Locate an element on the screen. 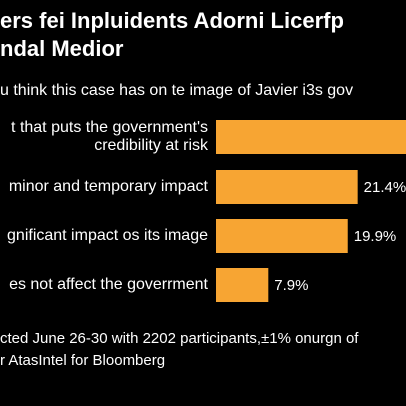 The height and width of the screenshot is (406, 406). value-label: 21.4% is located at coordinates (385, 187).